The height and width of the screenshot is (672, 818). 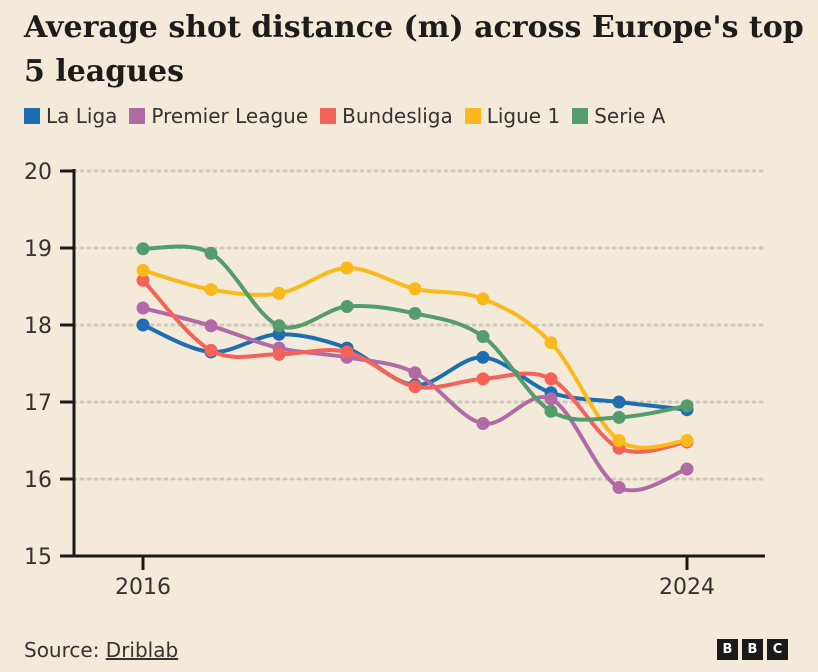 I want to click on source-link: Driblab, so click(x=142, y=650).